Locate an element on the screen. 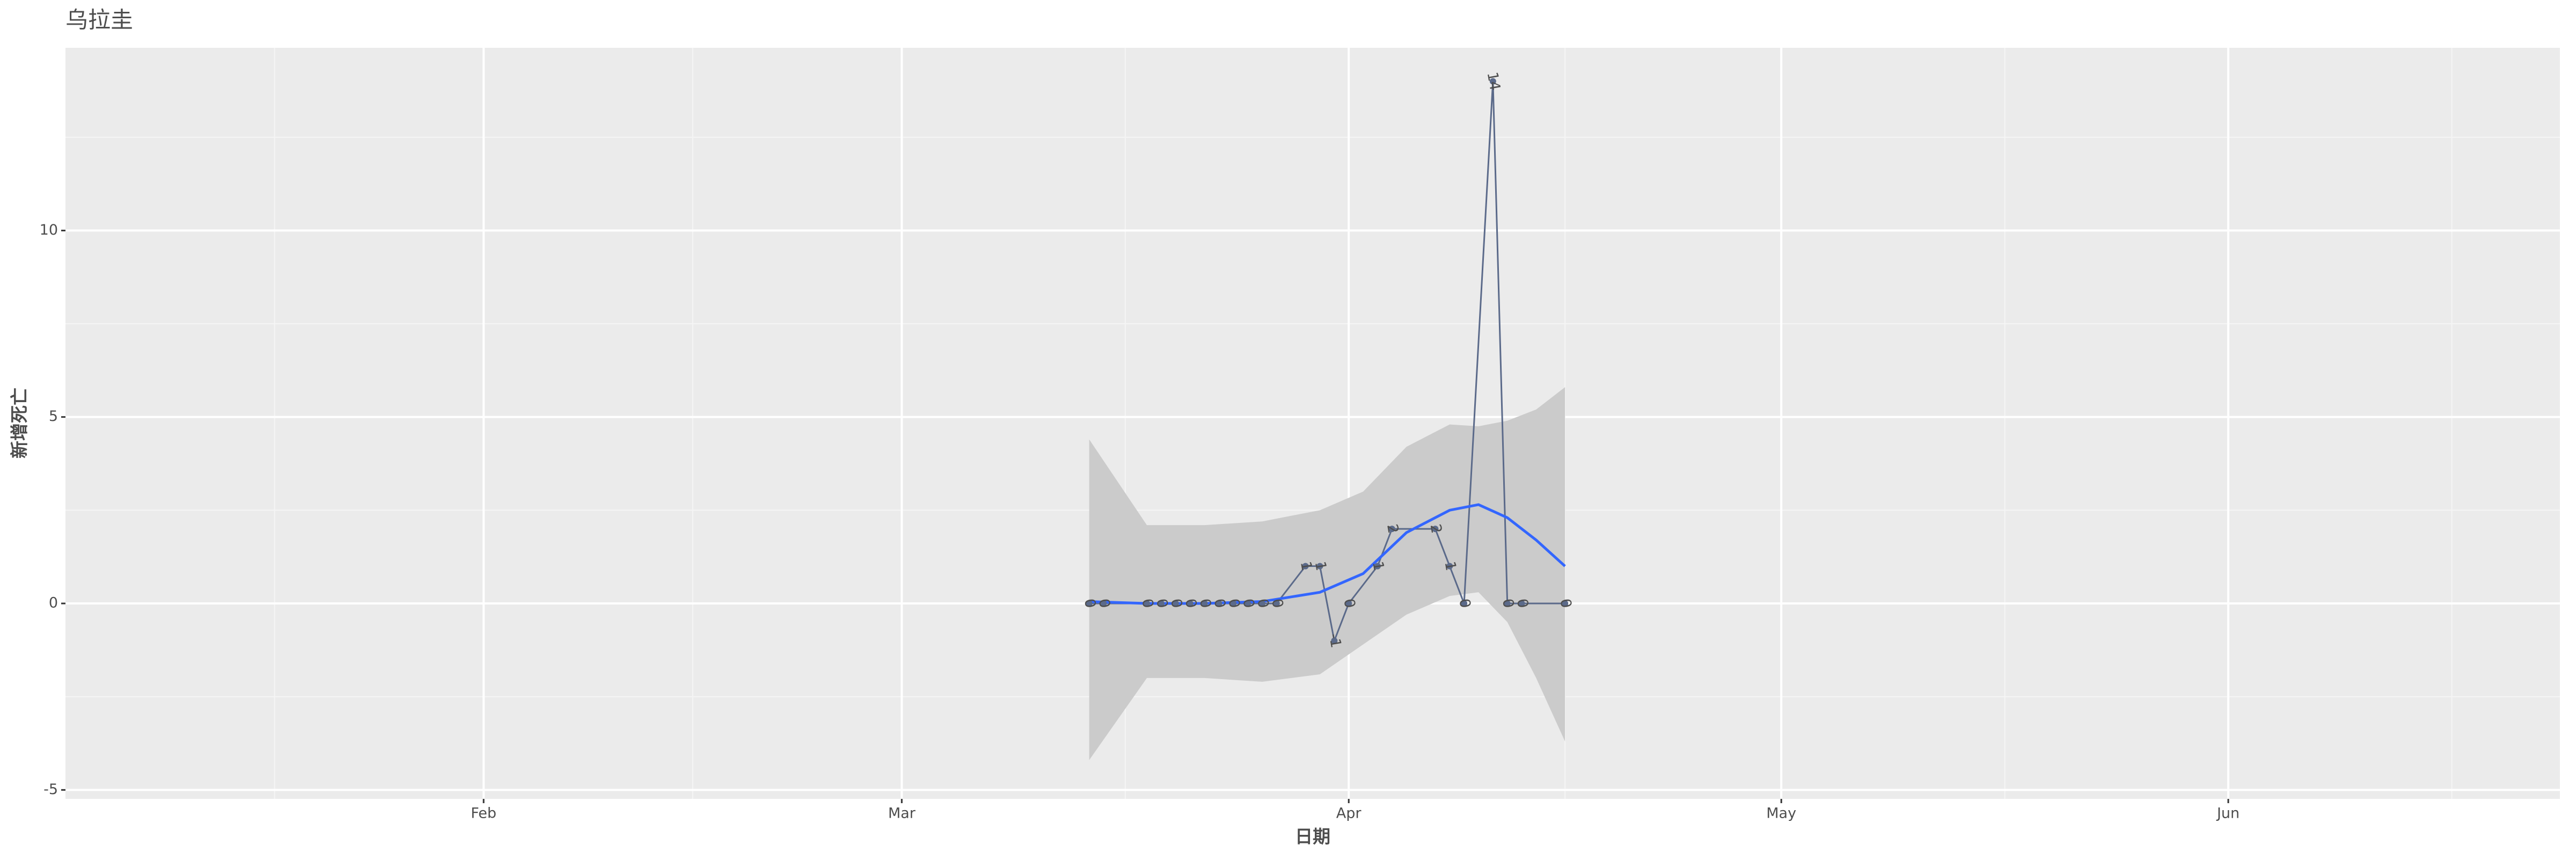  data-label: 14 is located at coordinates (1493, 81).